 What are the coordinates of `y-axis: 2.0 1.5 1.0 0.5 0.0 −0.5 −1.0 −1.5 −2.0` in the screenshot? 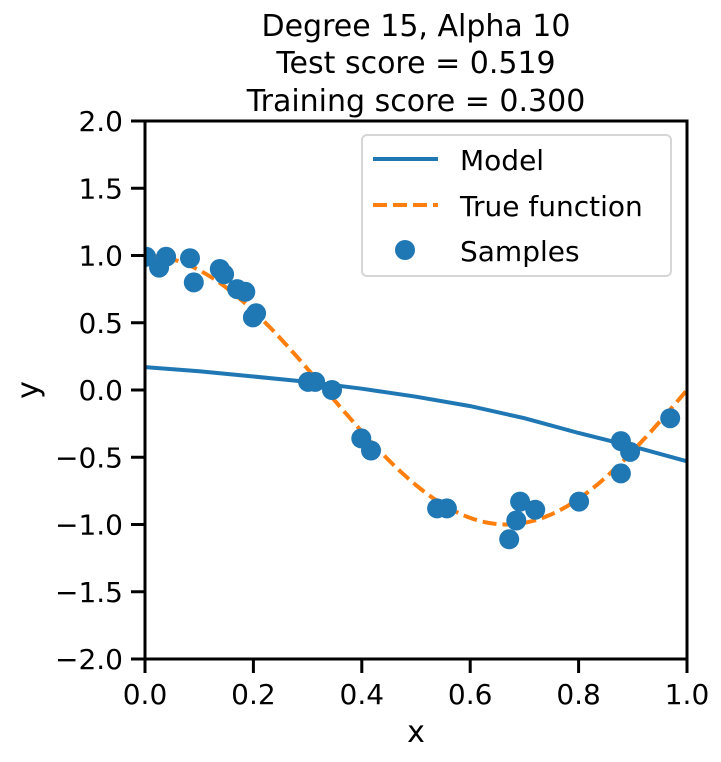 It's located at (100, 390).